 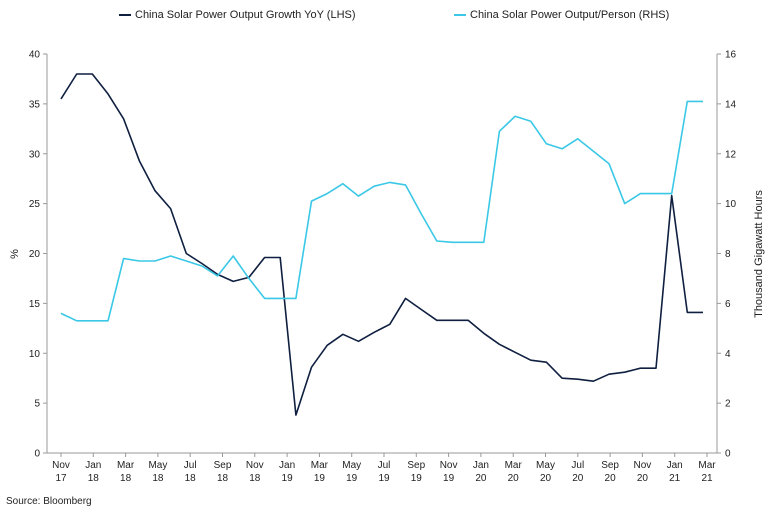 What do you see at coordinates (731, 204) in the screenshot?
I see `y-tick-label-right: 10` at bounding box center [731, 204].